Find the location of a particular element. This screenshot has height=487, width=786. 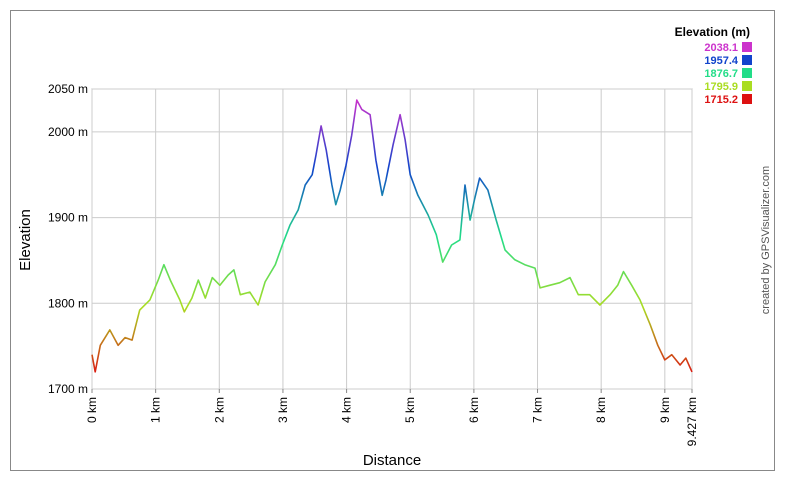

x-axis-label: Distance is located at coordinates (392, 460).